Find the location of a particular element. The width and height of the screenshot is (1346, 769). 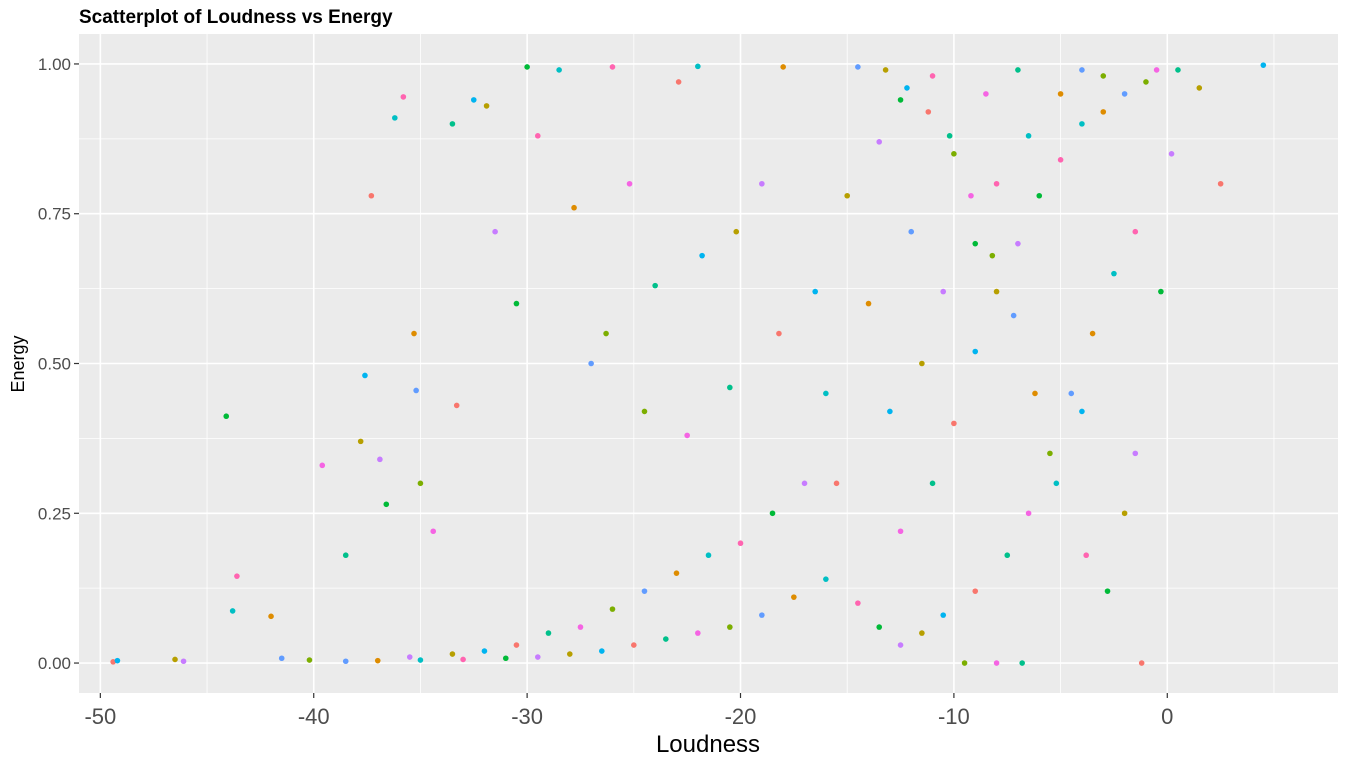

x-axis-ticks: -50 -40 -30 -20 -10 0 is located at coordinates (628, 711).